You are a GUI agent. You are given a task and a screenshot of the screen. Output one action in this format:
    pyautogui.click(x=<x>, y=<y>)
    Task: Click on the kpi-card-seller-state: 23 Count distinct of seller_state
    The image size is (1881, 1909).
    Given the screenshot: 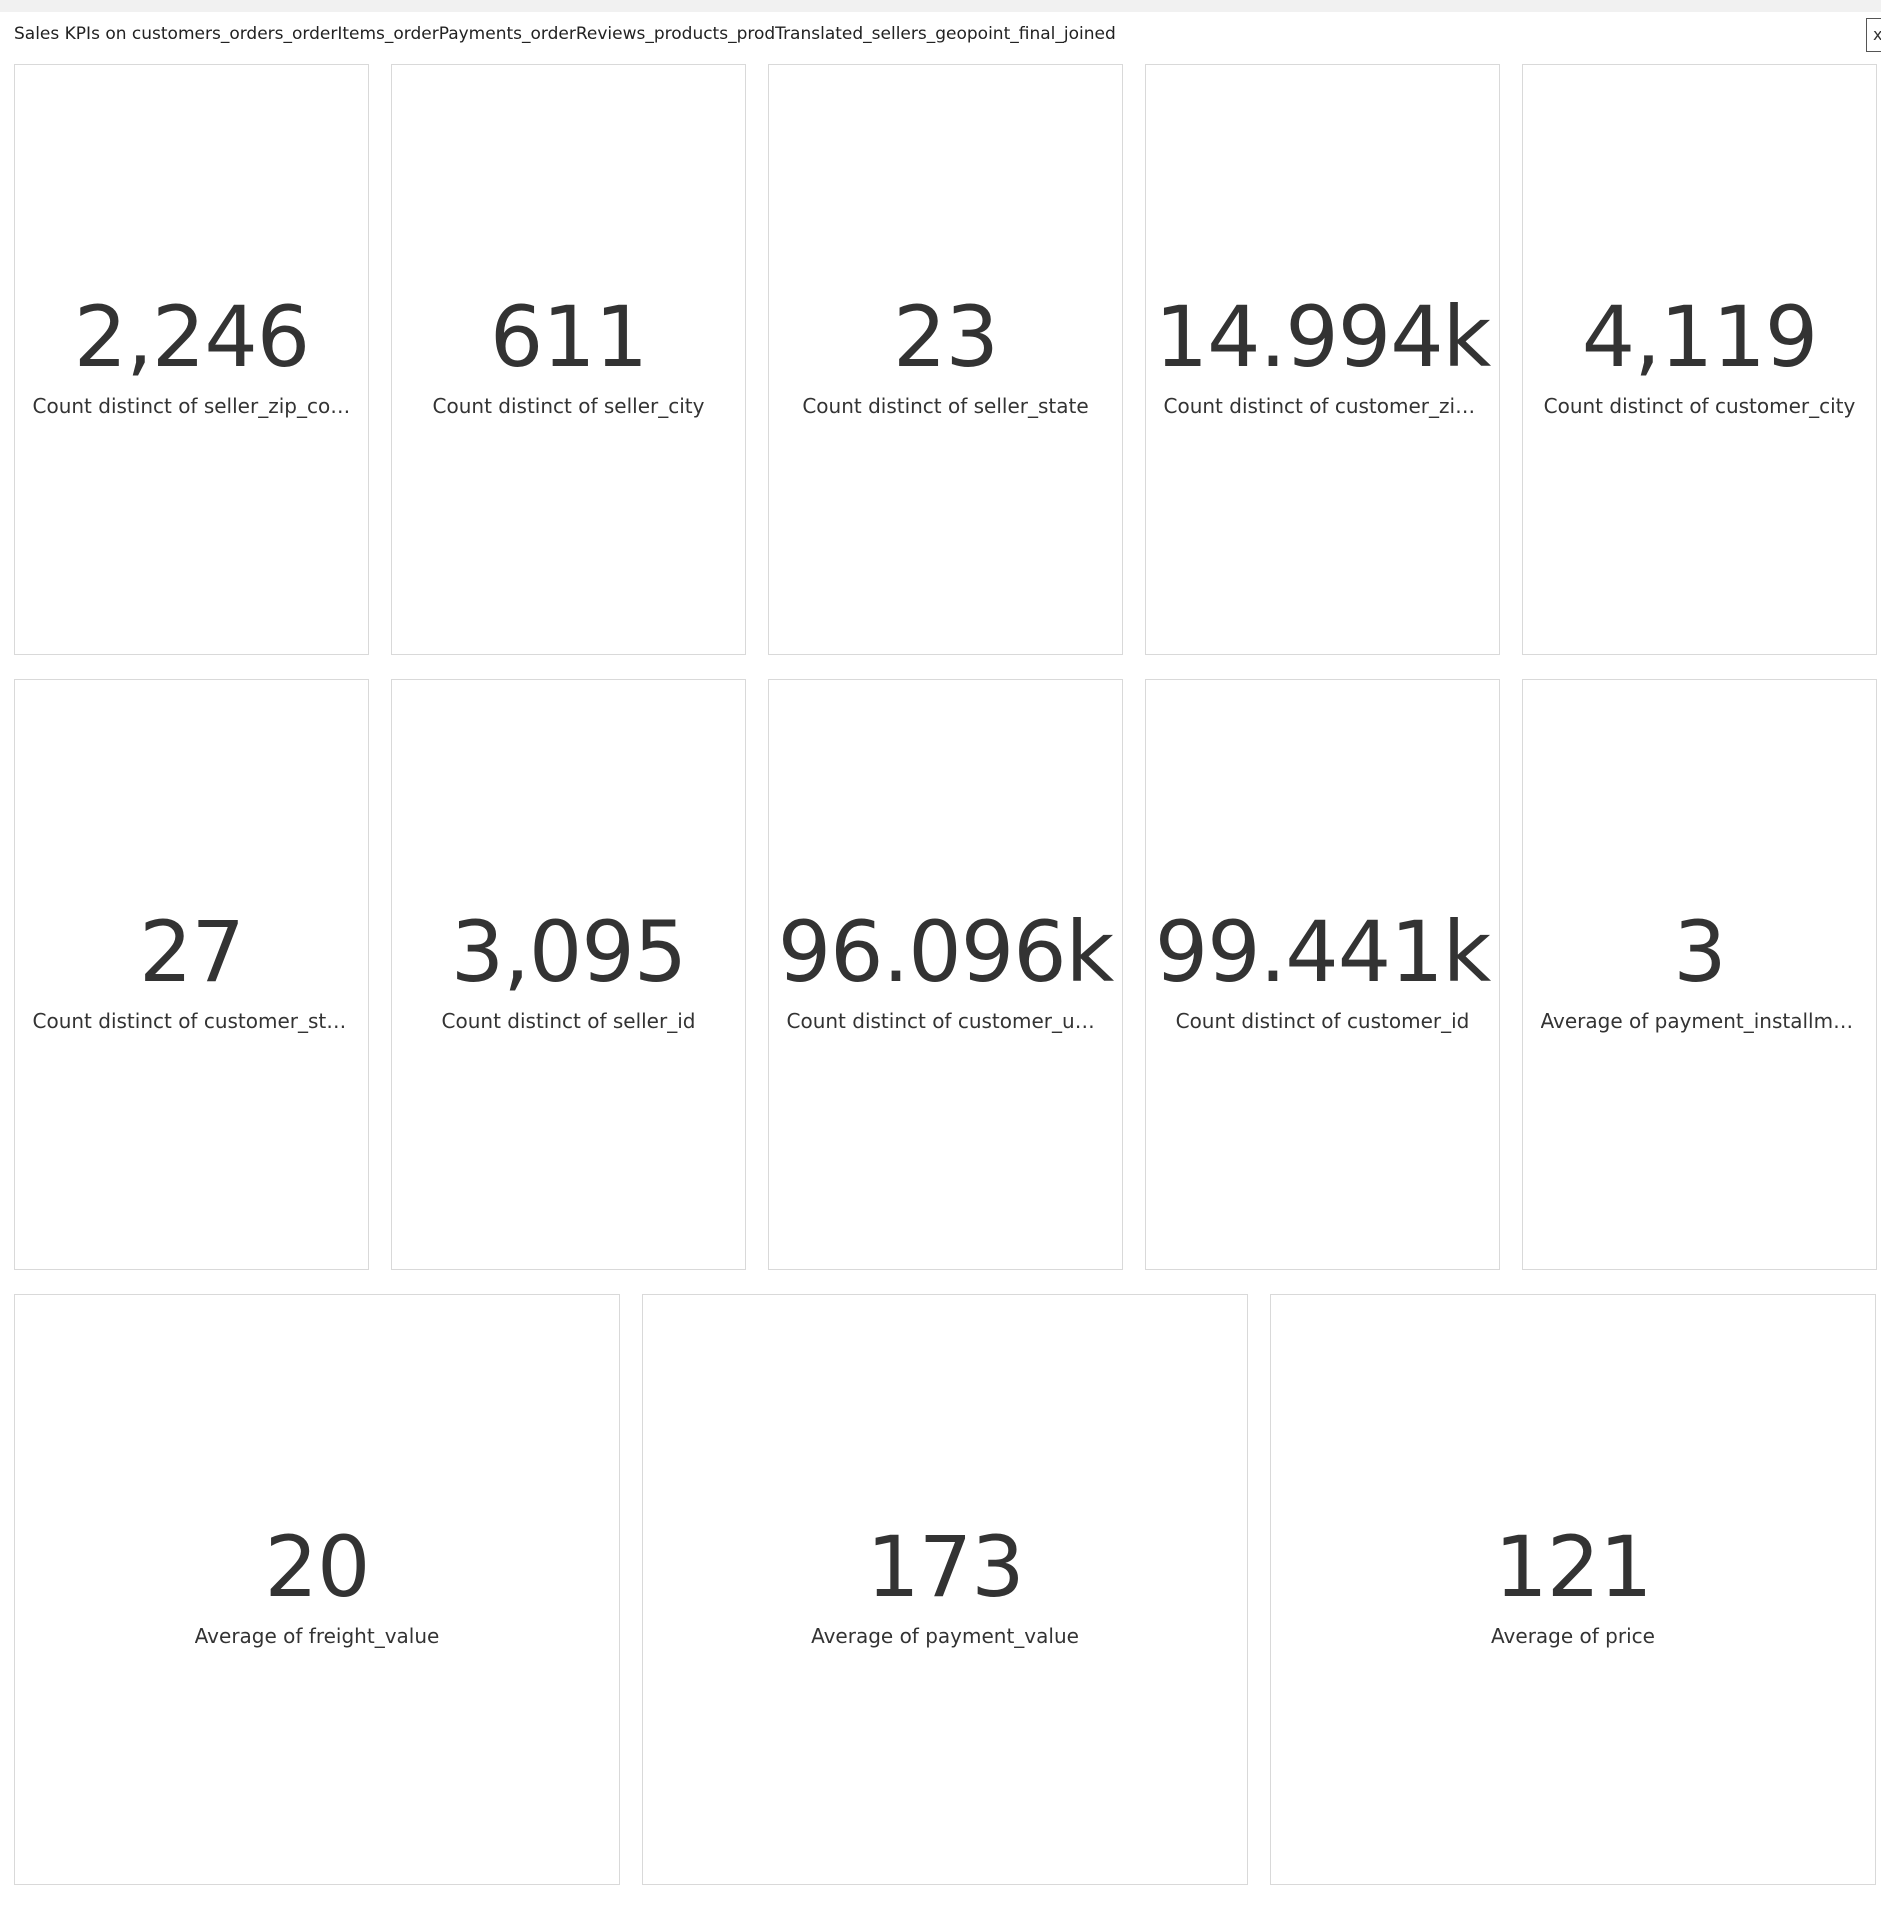 What is the action you would take?
    pyautogui.click(x=945, y=359)
    